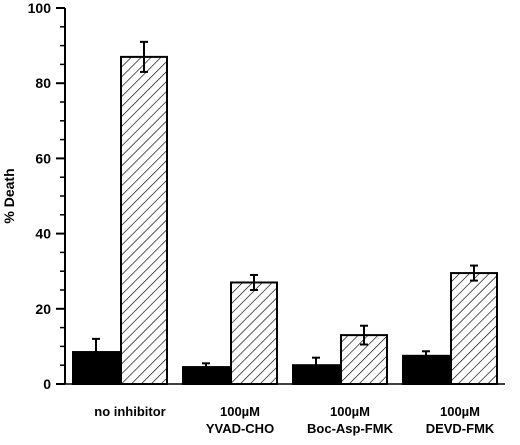 This screenshot has width=520, height=445. I want to click on y-tick-label: 20, so click(43, 309).